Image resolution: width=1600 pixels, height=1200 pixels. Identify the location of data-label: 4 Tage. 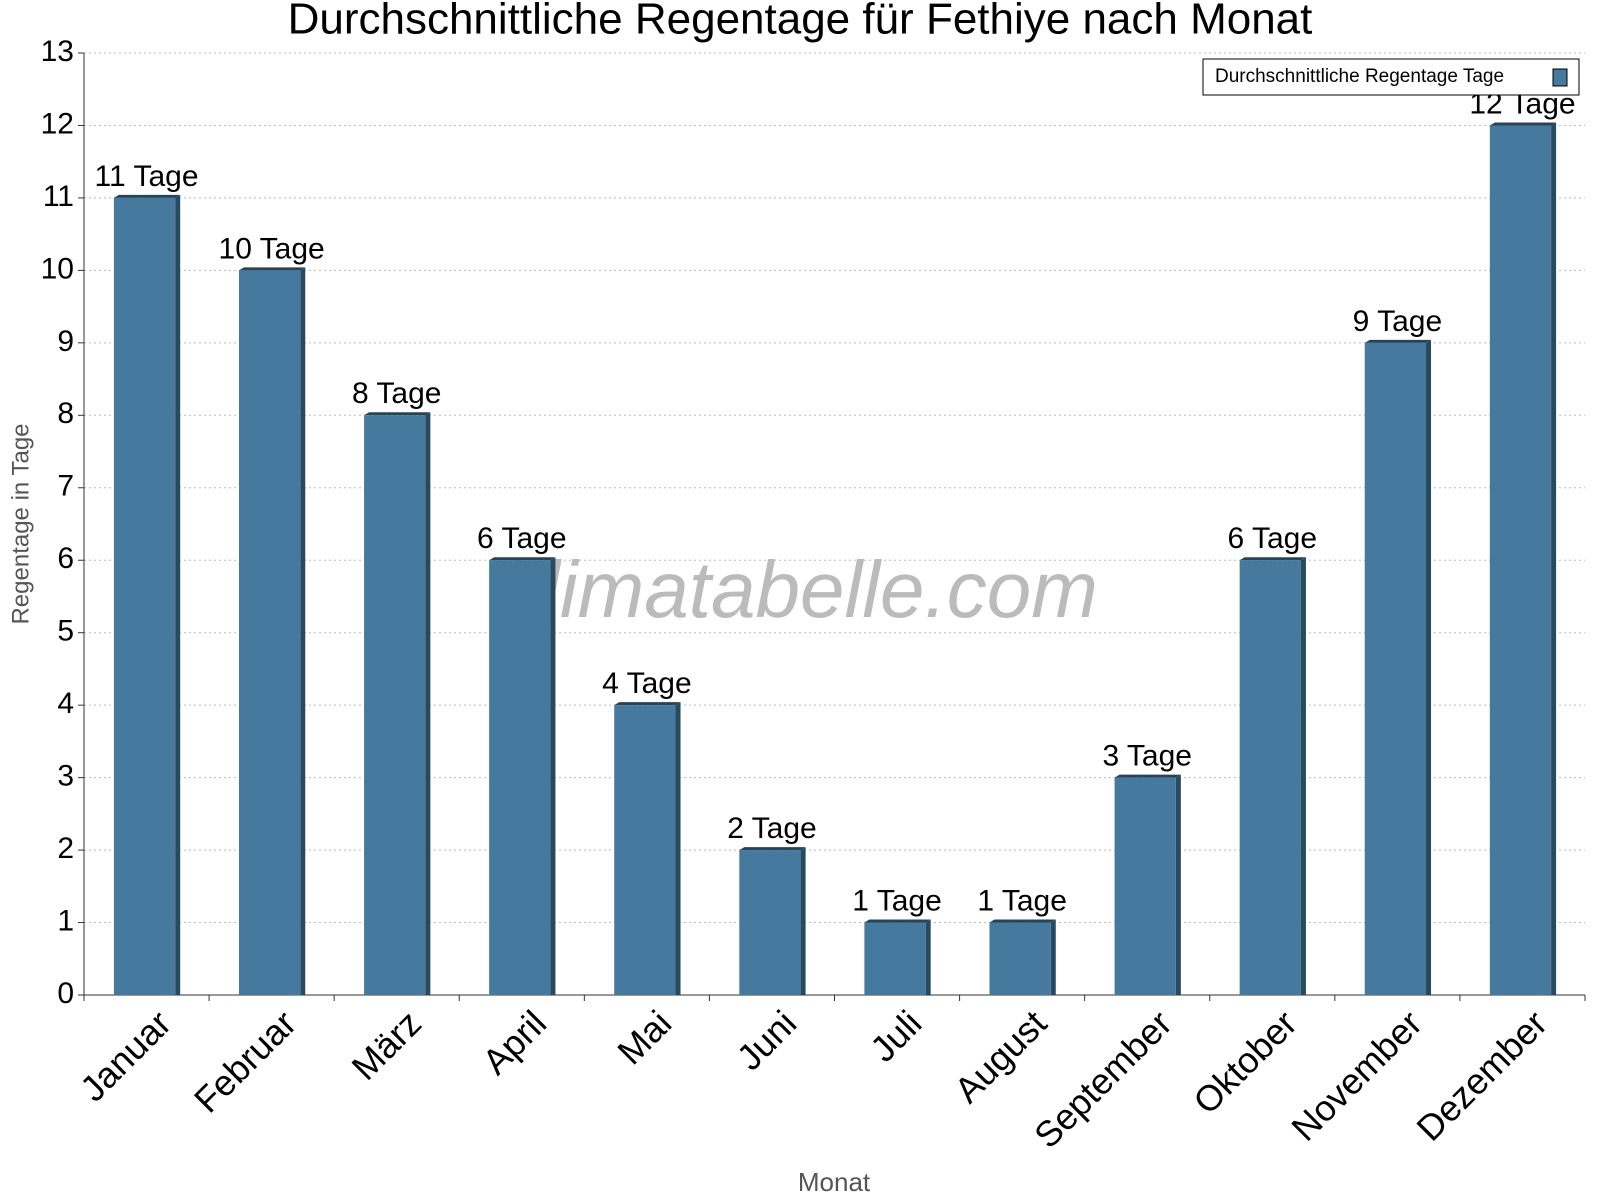
(647, 683).